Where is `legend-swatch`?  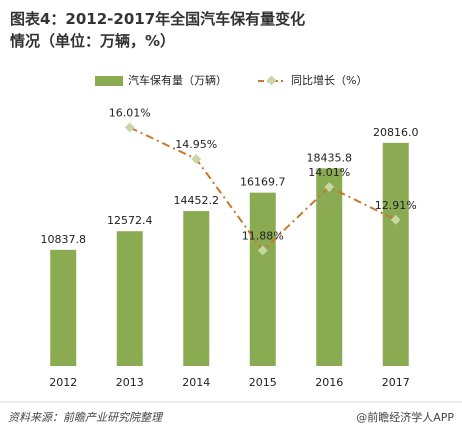 legend-swatch is located at coordinates (109, 81).